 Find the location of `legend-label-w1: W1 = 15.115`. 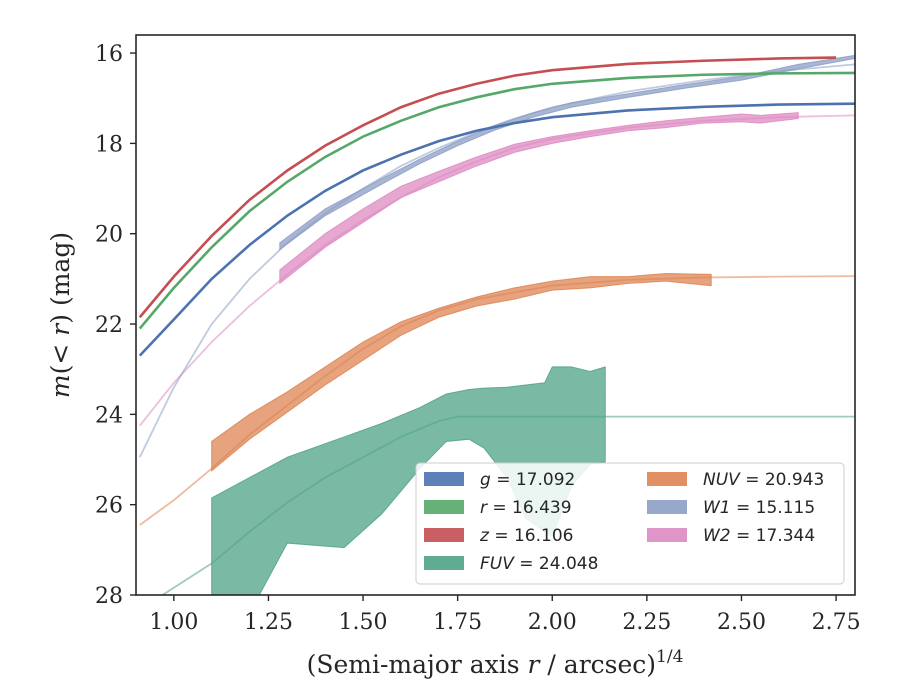

legend-label-w1: W1 = 15.115 is located at coordinates (759, 508).